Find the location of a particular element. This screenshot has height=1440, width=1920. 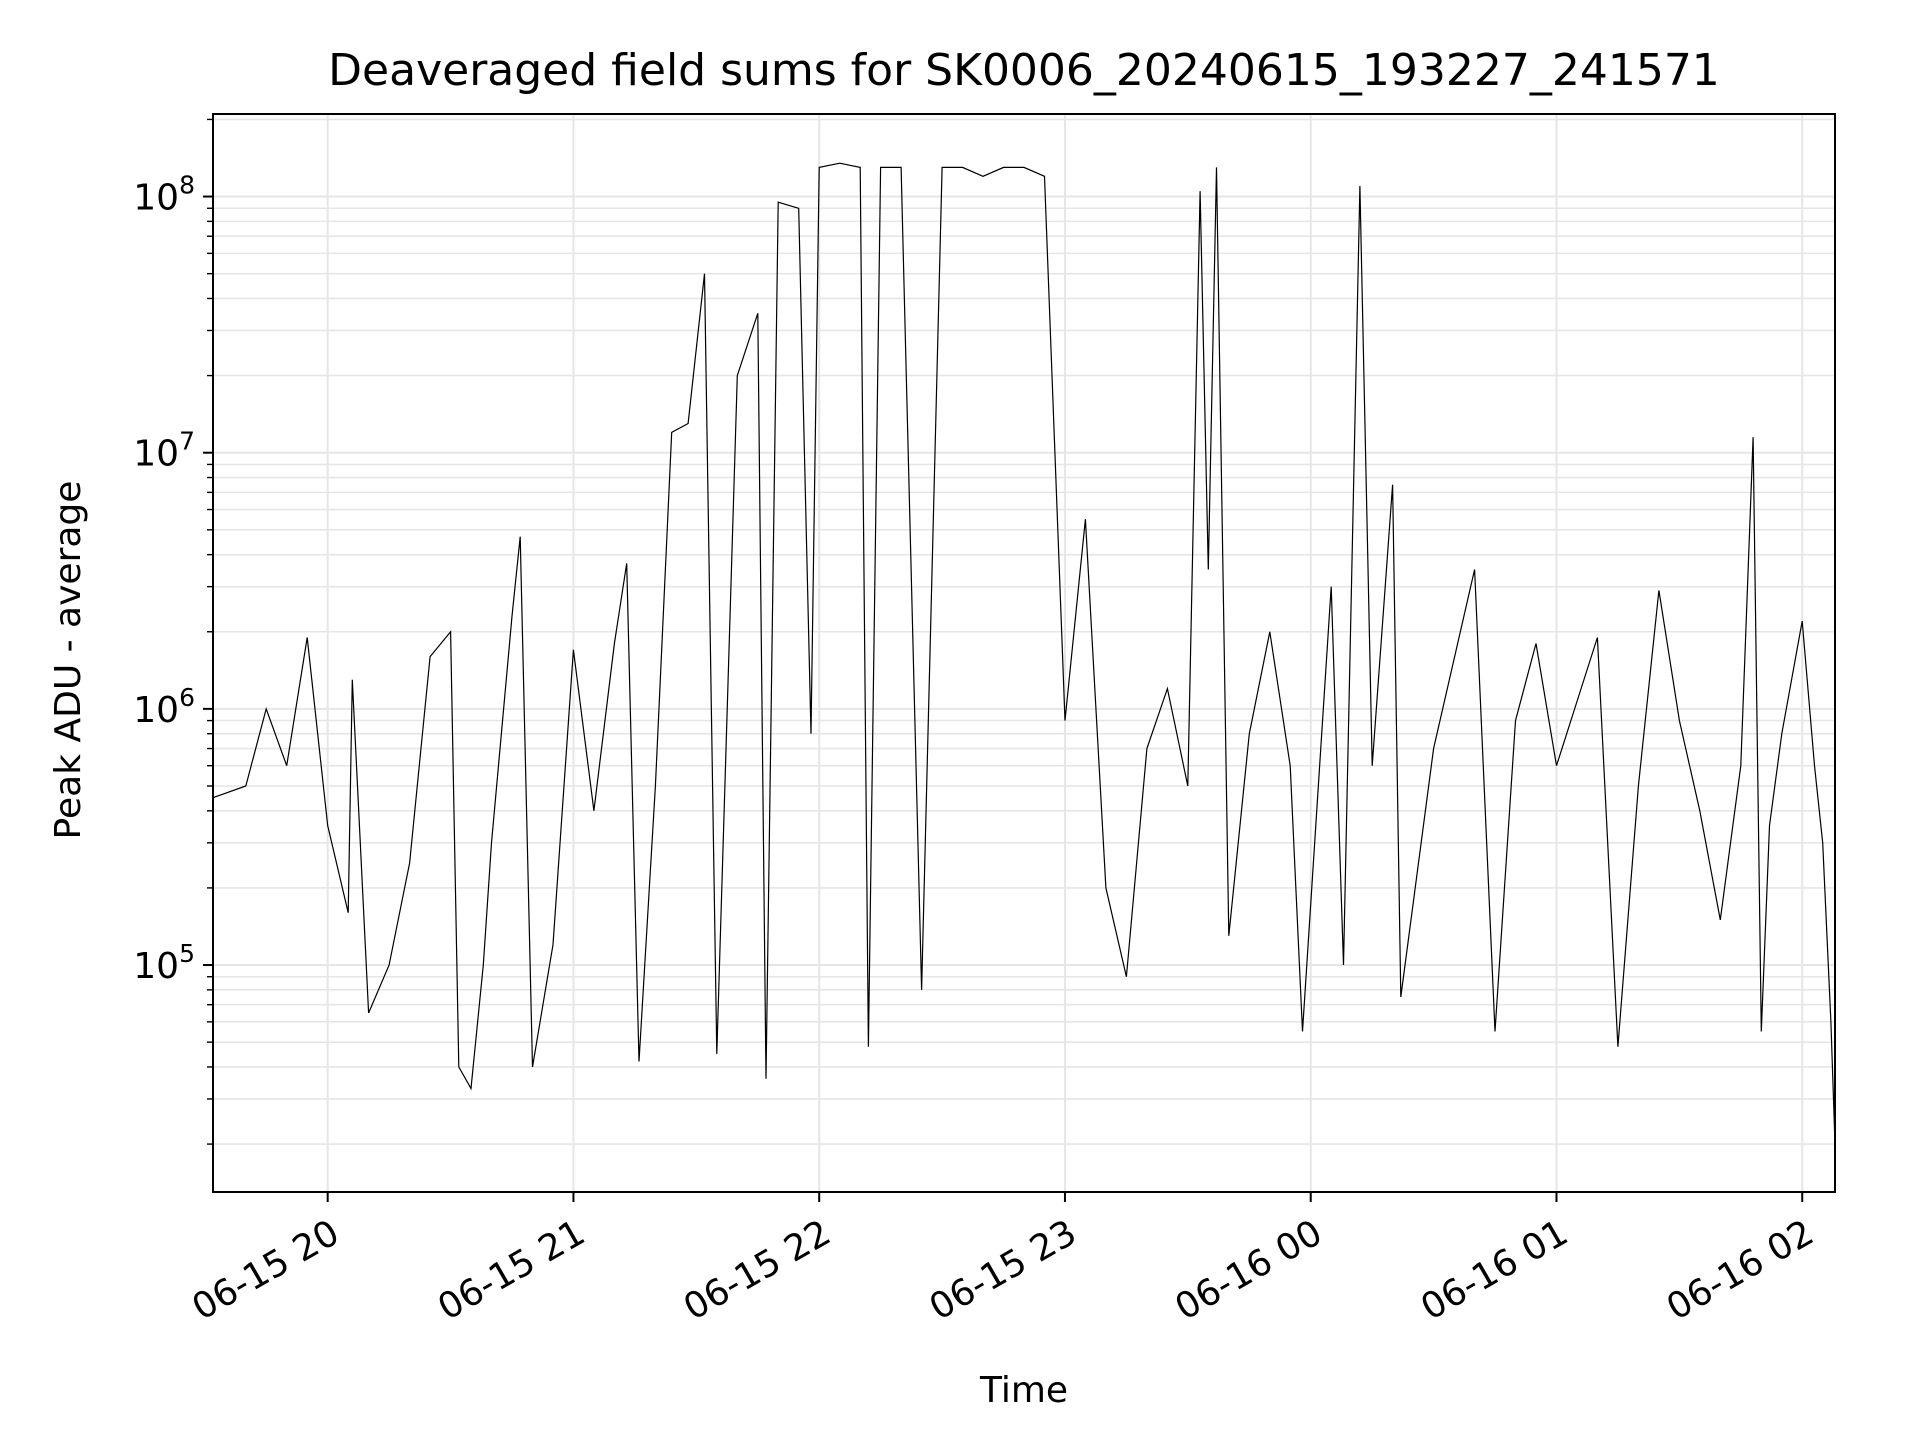

y-tick-exponent: 8 is located at coordinates (187, 185).